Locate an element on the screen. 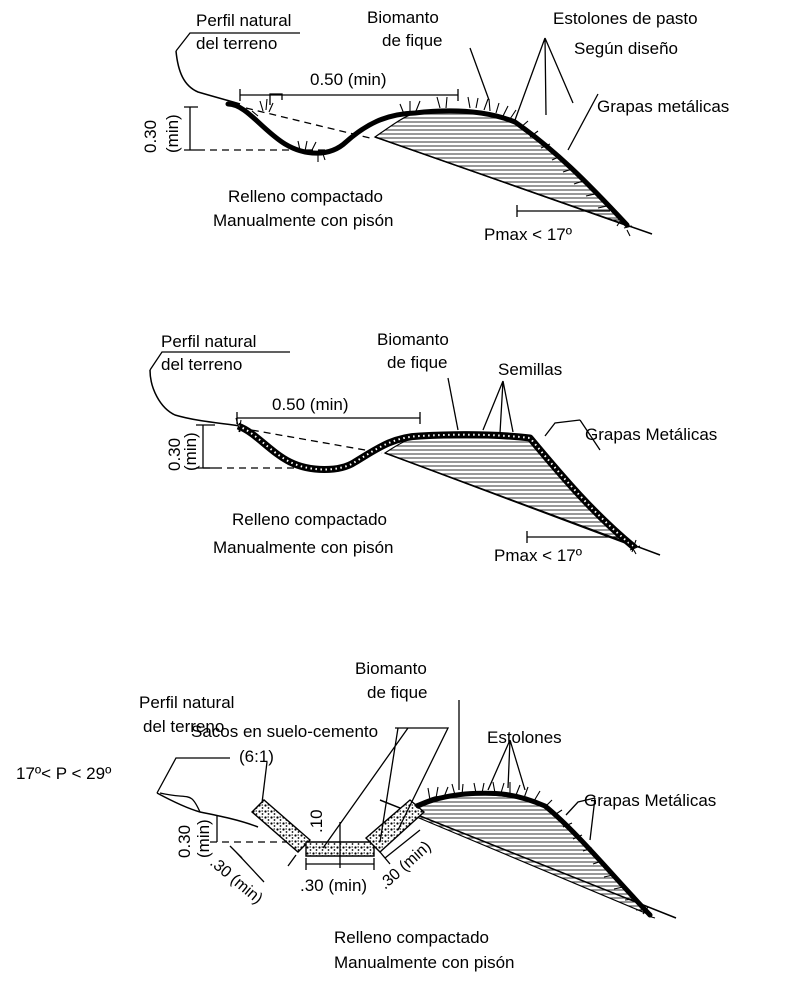 This screenshot has height=983, width=785. label-biomanto-2: Biomanto is located at coordinates (413, 339).